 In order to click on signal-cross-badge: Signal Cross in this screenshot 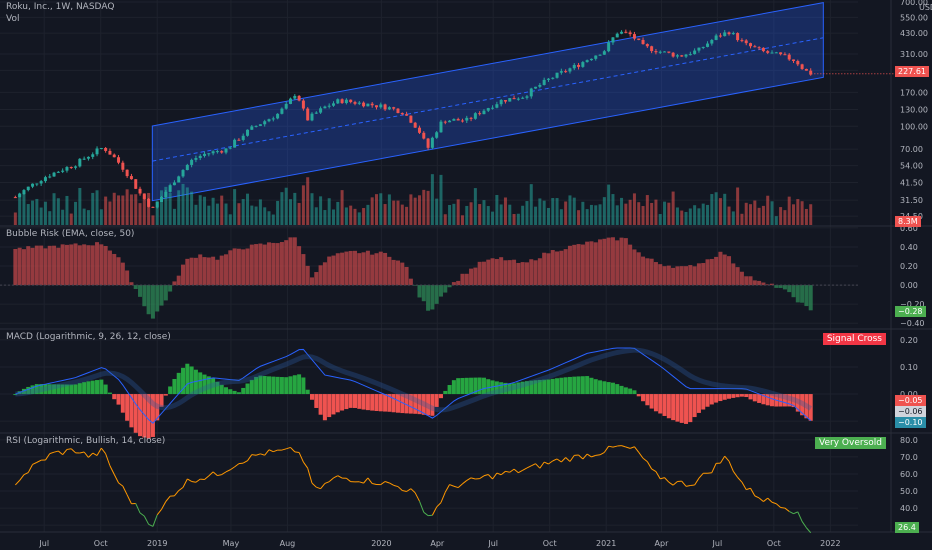, I will do `click(854, 339)`.